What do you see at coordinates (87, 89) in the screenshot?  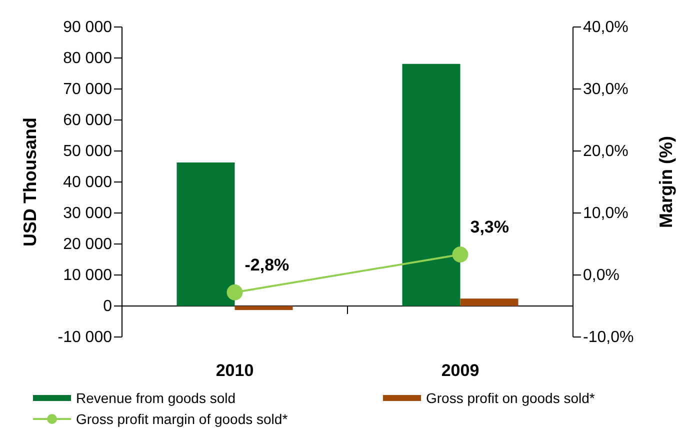 I see `y-tick-label: 70 000` at bounding box center [87, 89].